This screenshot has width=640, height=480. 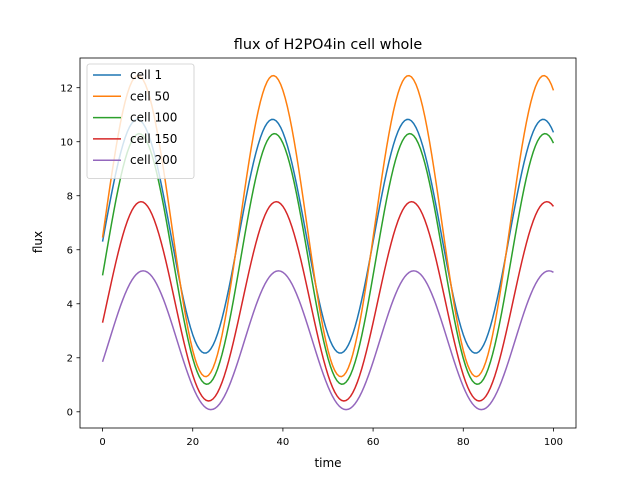 What do you see at coordinates (331, 438) in the screenshot?
I see `x-axis: 0 20 40 60 80 100` at bounding box center [331, 438].